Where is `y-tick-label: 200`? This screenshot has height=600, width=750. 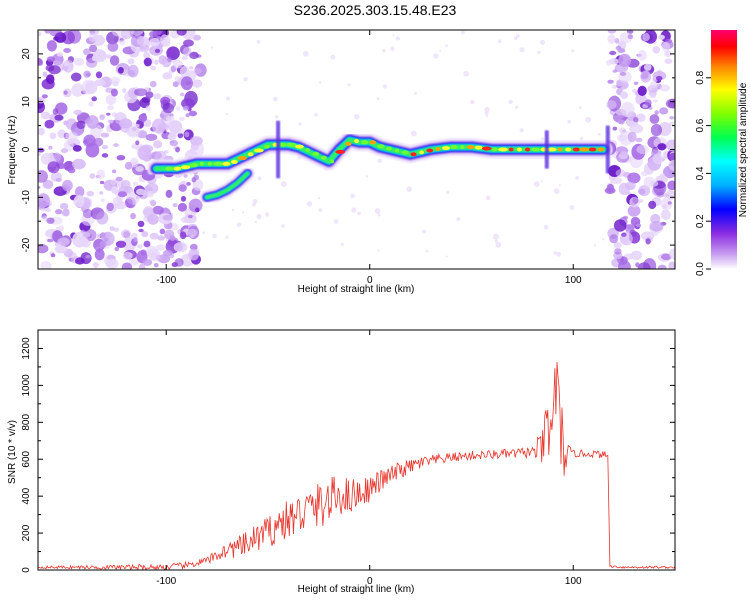
y-tick-label: 200 is located at coordinates (26, 532).